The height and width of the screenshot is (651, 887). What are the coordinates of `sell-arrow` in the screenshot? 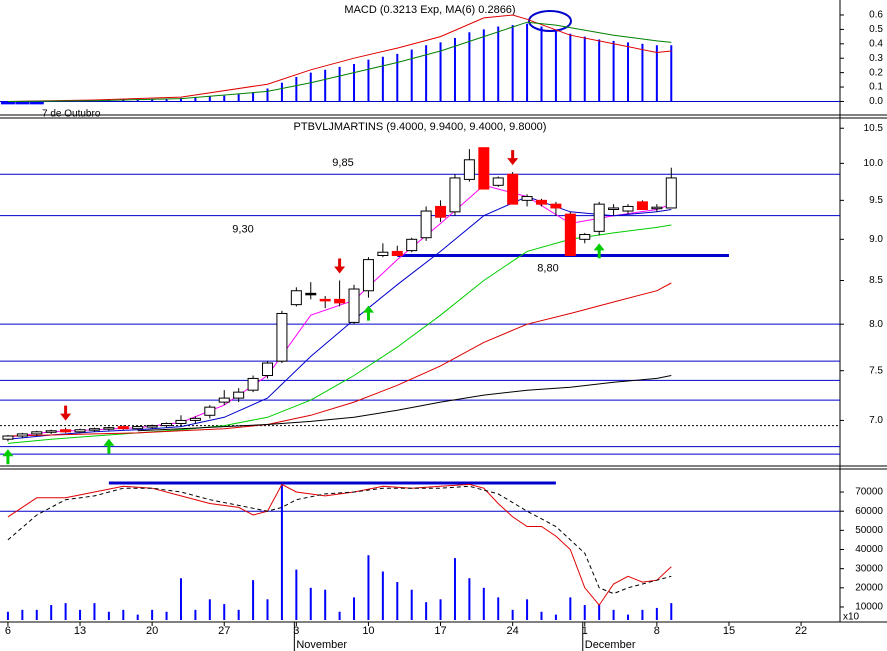 It's located at (513, 158).